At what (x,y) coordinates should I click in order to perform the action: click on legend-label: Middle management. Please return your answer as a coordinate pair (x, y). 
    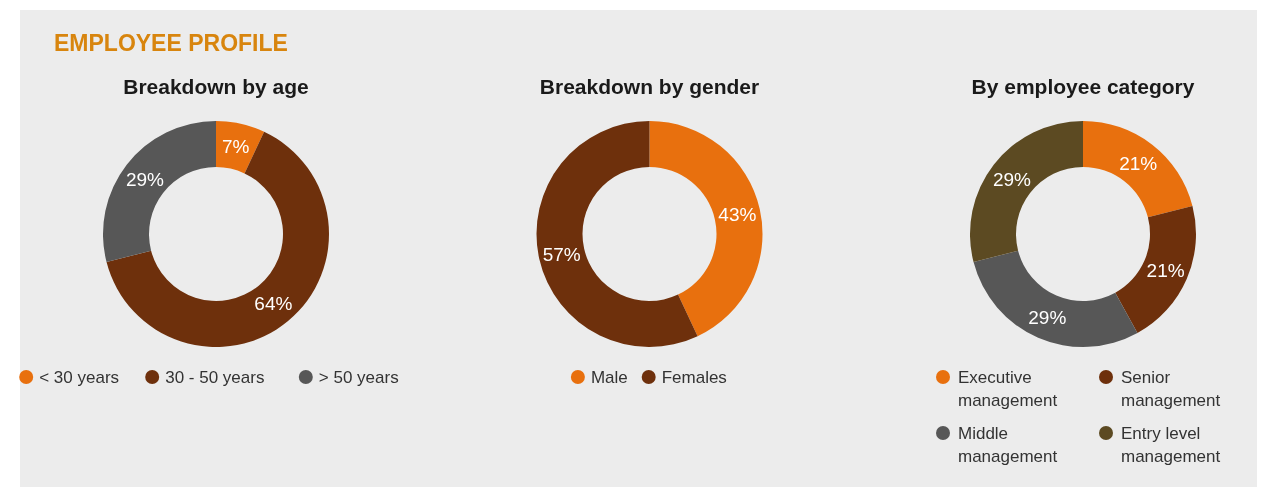
    Looking at the image, I should click on (1008, 445).